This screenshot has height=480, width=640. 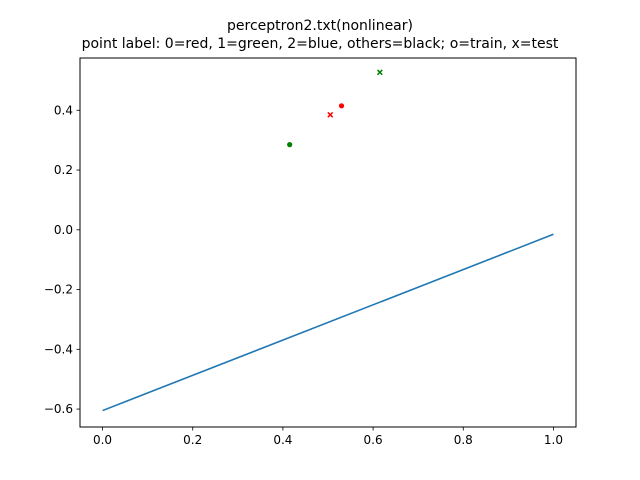 I want to click on x-tick-label: 0.2, so click(x=192, y=440).